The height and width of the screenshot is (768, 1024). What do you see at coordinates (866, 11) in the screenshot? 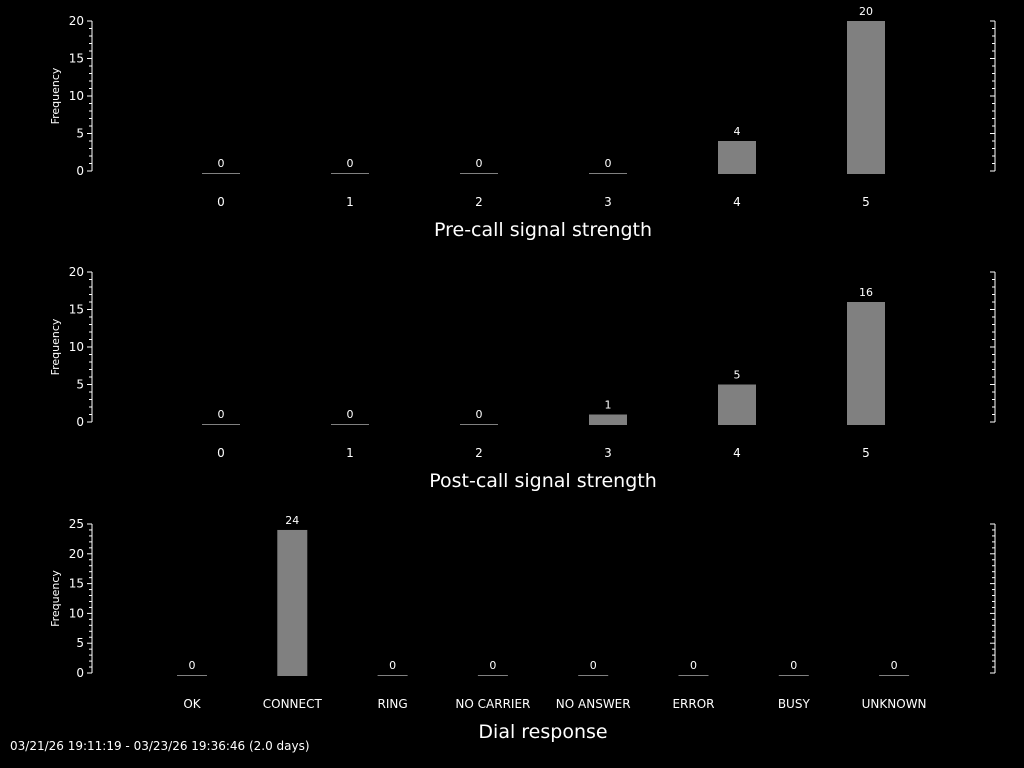
I see `panel-1-bar-value-label: 20` at bounding box center [866, 11].